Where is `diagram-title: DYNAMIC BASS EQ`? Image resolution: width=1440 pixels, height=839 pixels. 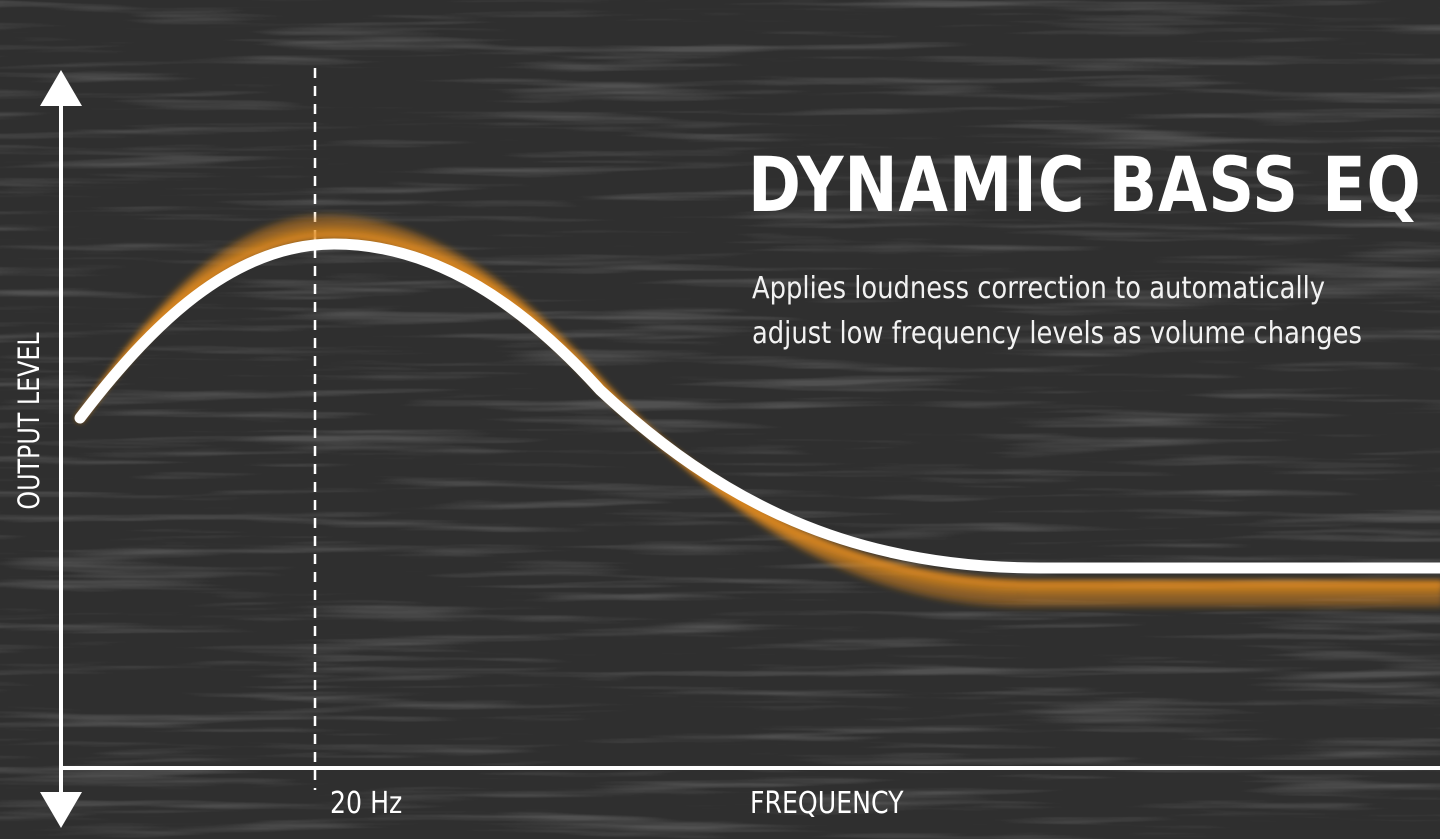
diagram-title: DYNAMIC BASS EQ is located at coordinates (1085, 184).